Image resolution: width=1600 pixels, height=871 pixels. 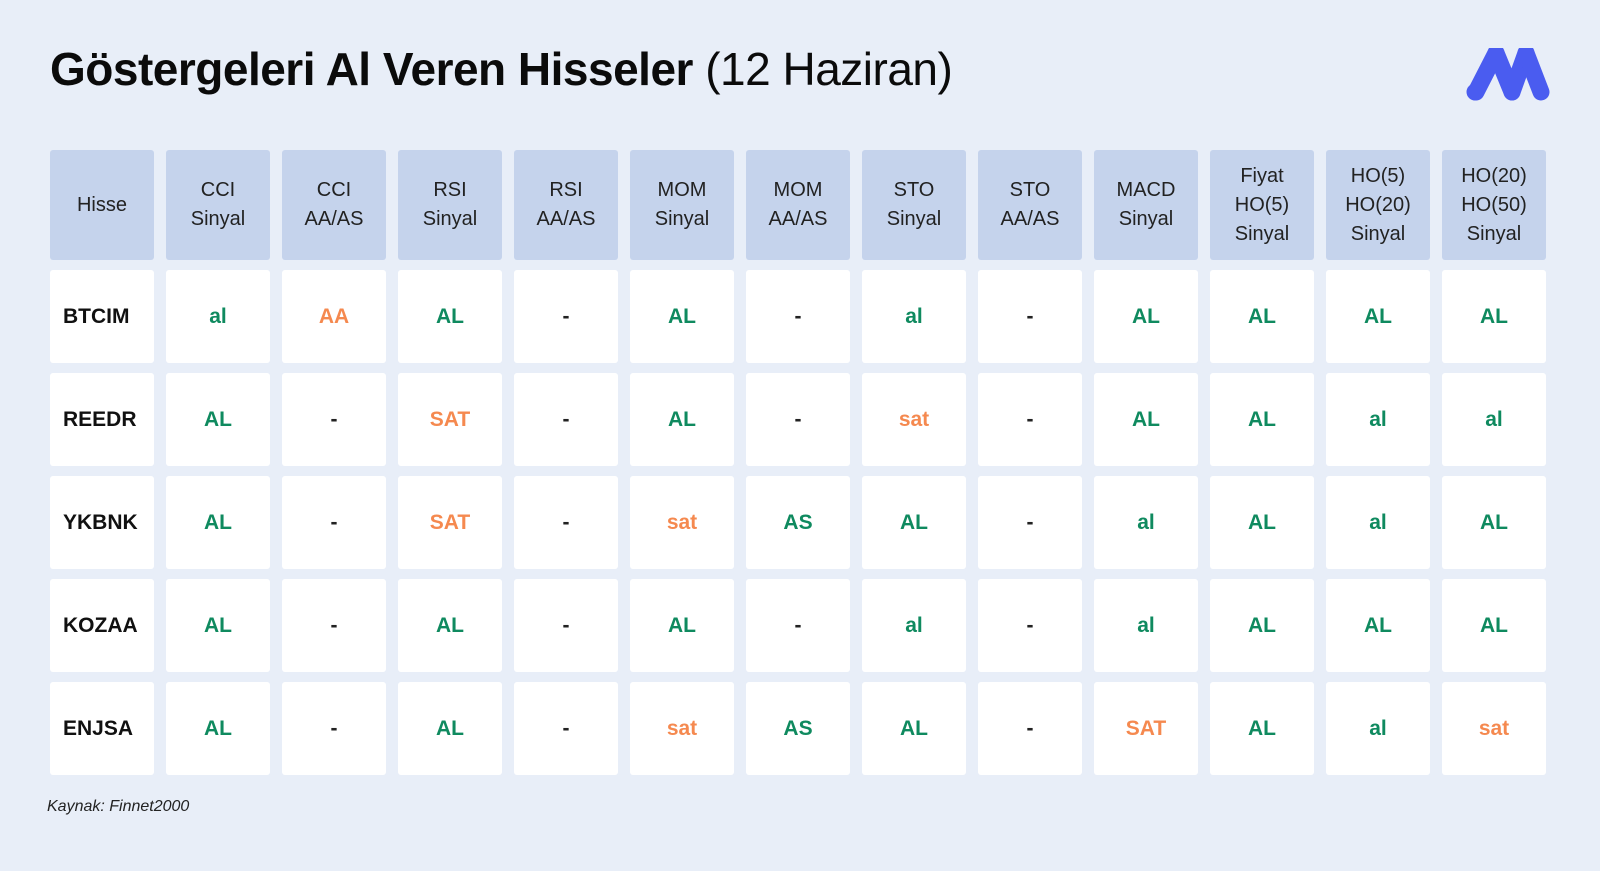 What do you see at coordinates (102, 419) in the screenshot?
I see `ticker-cell: REEDR` at bounding box center [102, 419].